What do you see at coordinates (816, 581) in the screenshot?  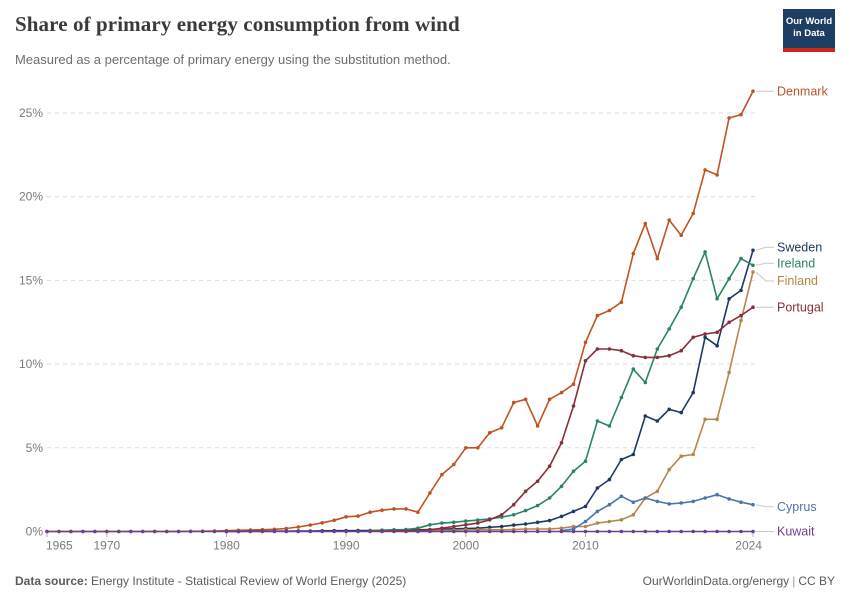 I see `cc-by-link: CC BY` at bounding box center [816, 581].